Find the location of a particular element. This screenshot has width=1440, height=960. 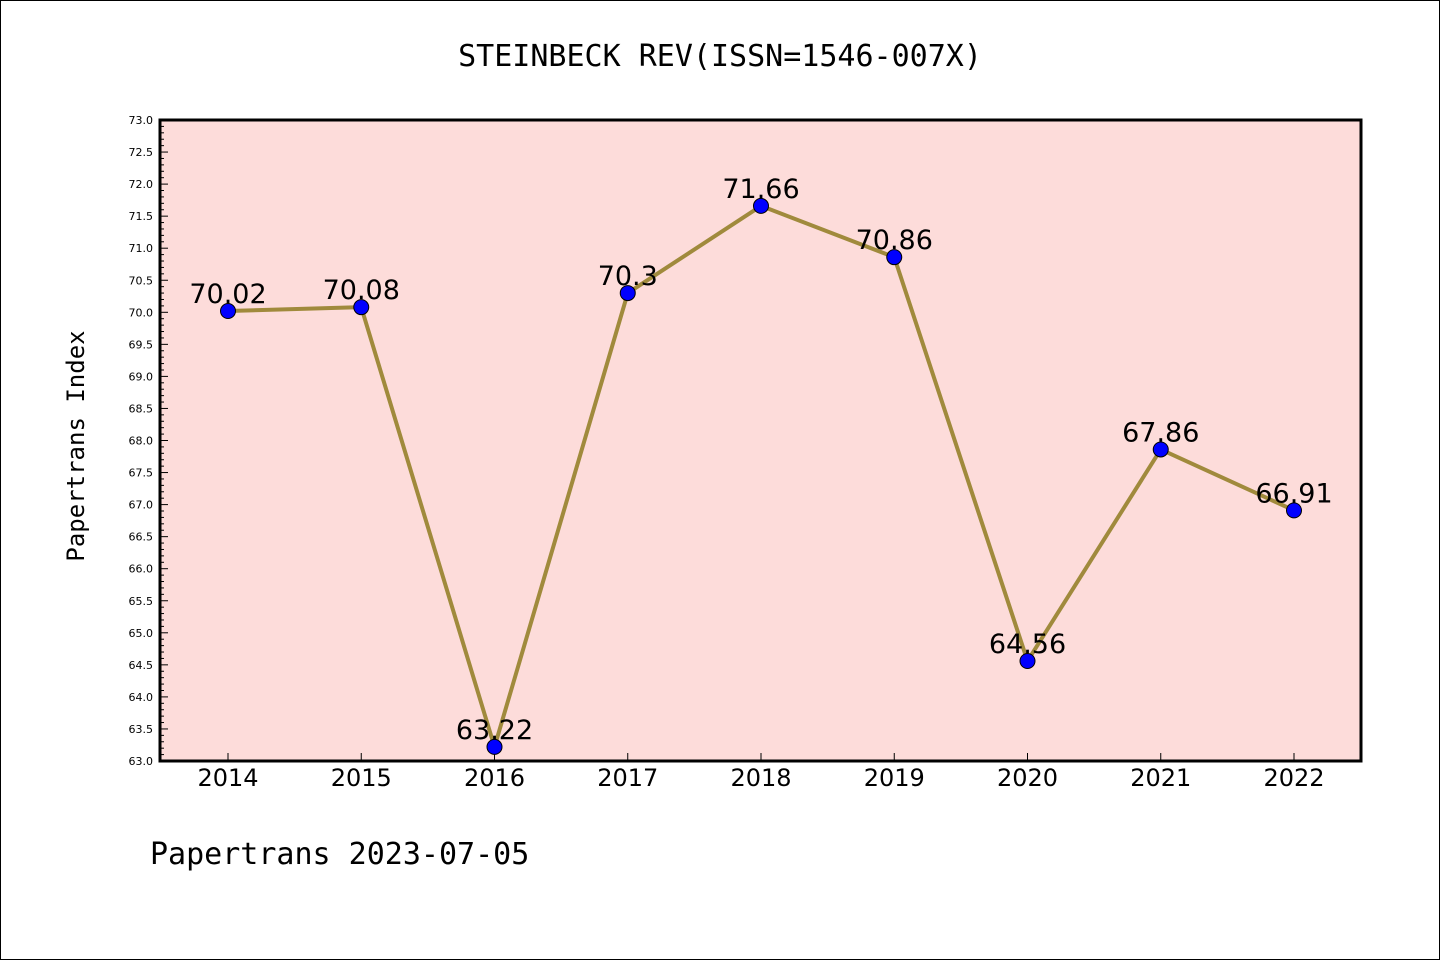

y-tick-label: 66.0 is located at coordinates (141, 569).